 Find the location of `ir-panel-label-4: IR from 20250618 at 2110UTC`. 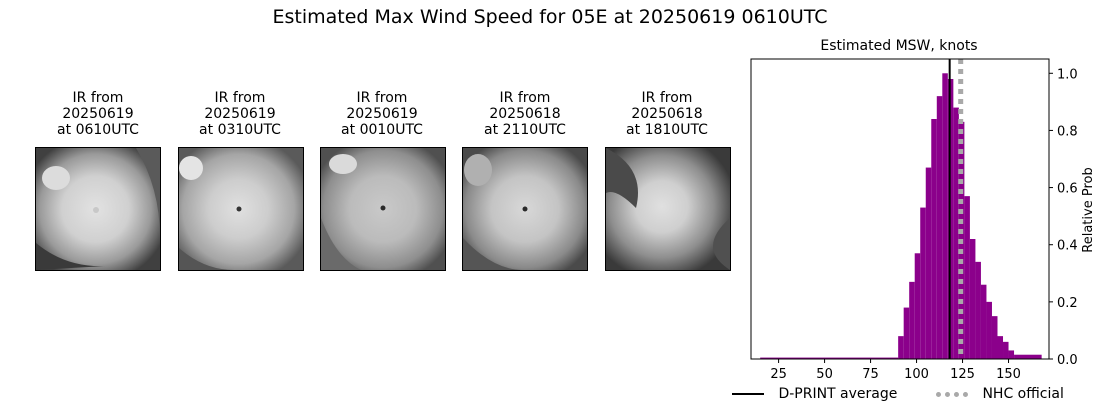

ir-panel-label-4: IR from 20250618 at 2110UTC is located at coordinates (525, 114).